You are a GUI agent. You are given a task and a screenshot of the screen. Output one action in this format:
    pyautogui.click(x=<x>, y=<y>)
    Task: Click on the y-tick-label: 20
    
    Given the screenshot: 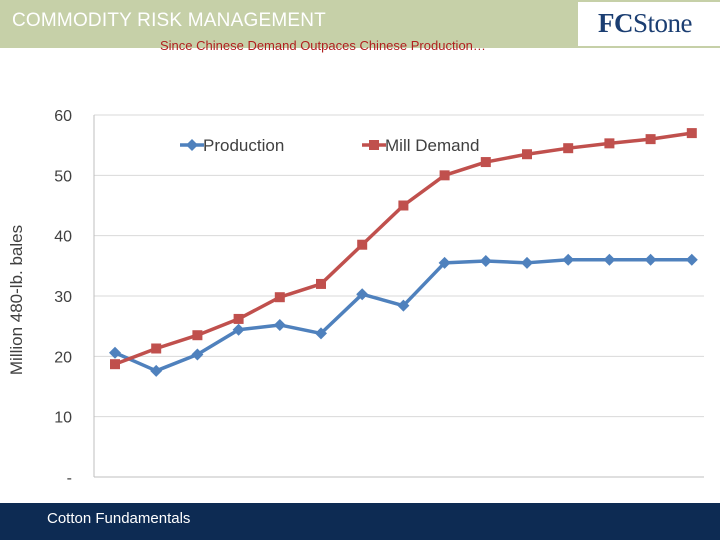 What is the action you would take?
    pyautogui.click(x=63, y=357)
    